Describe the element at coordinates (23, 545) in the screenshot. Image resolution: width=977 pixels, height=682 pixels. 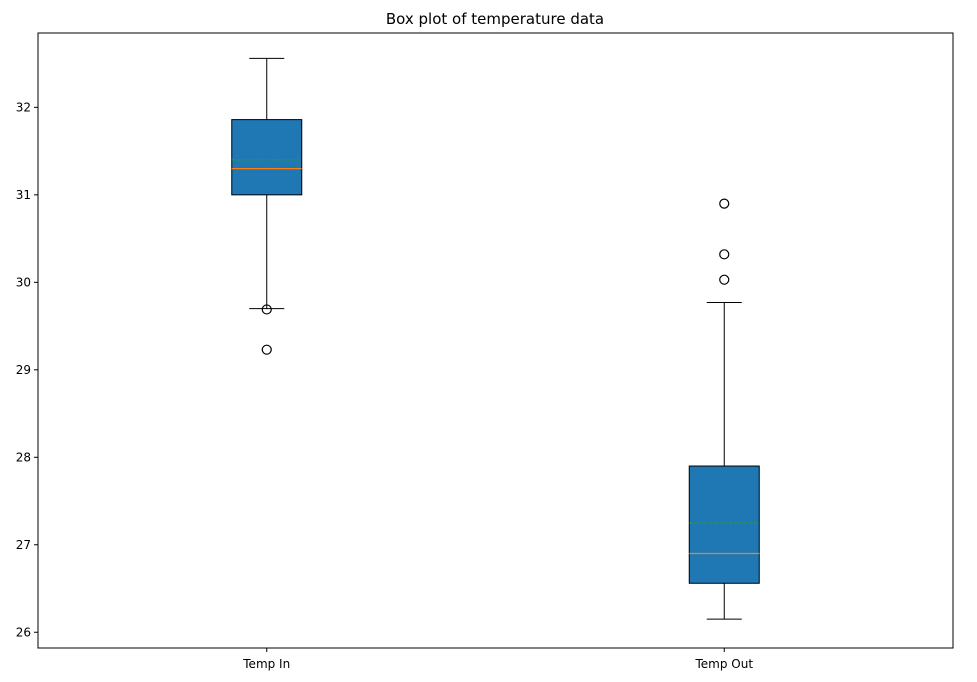
I see `y-tick-label: 27` at that location.